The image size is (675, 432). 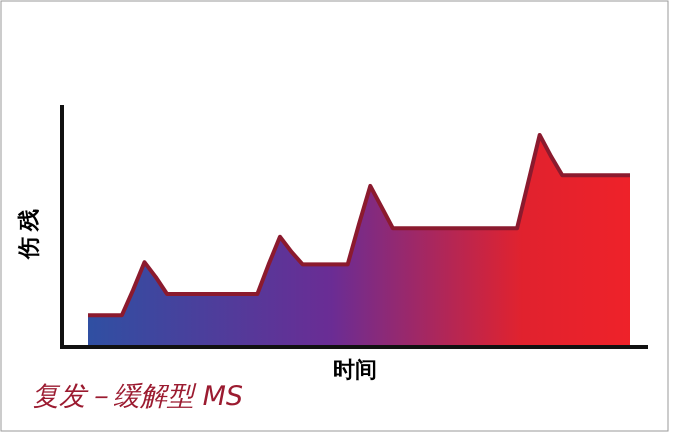 What do you see at coordinates (29, 231) in the screenshot?
I see `y-axis-title: 伤残` at bounding box center [29, 231].